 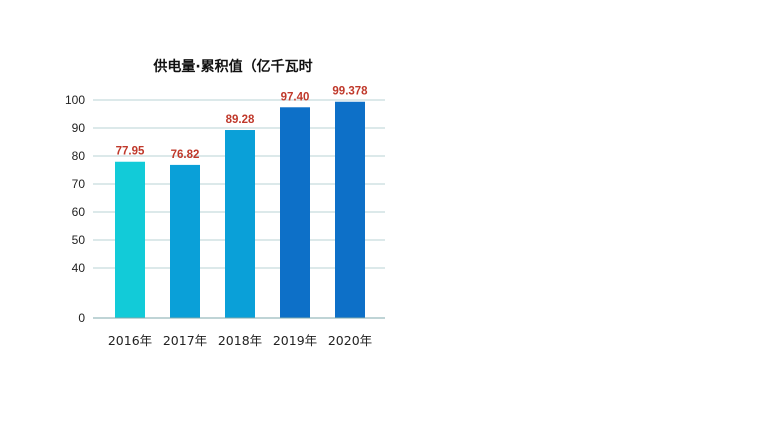 I want to click on y-axis-ticks: 0 40 50 60 70 80 90 100, so click(x=75, y=209).